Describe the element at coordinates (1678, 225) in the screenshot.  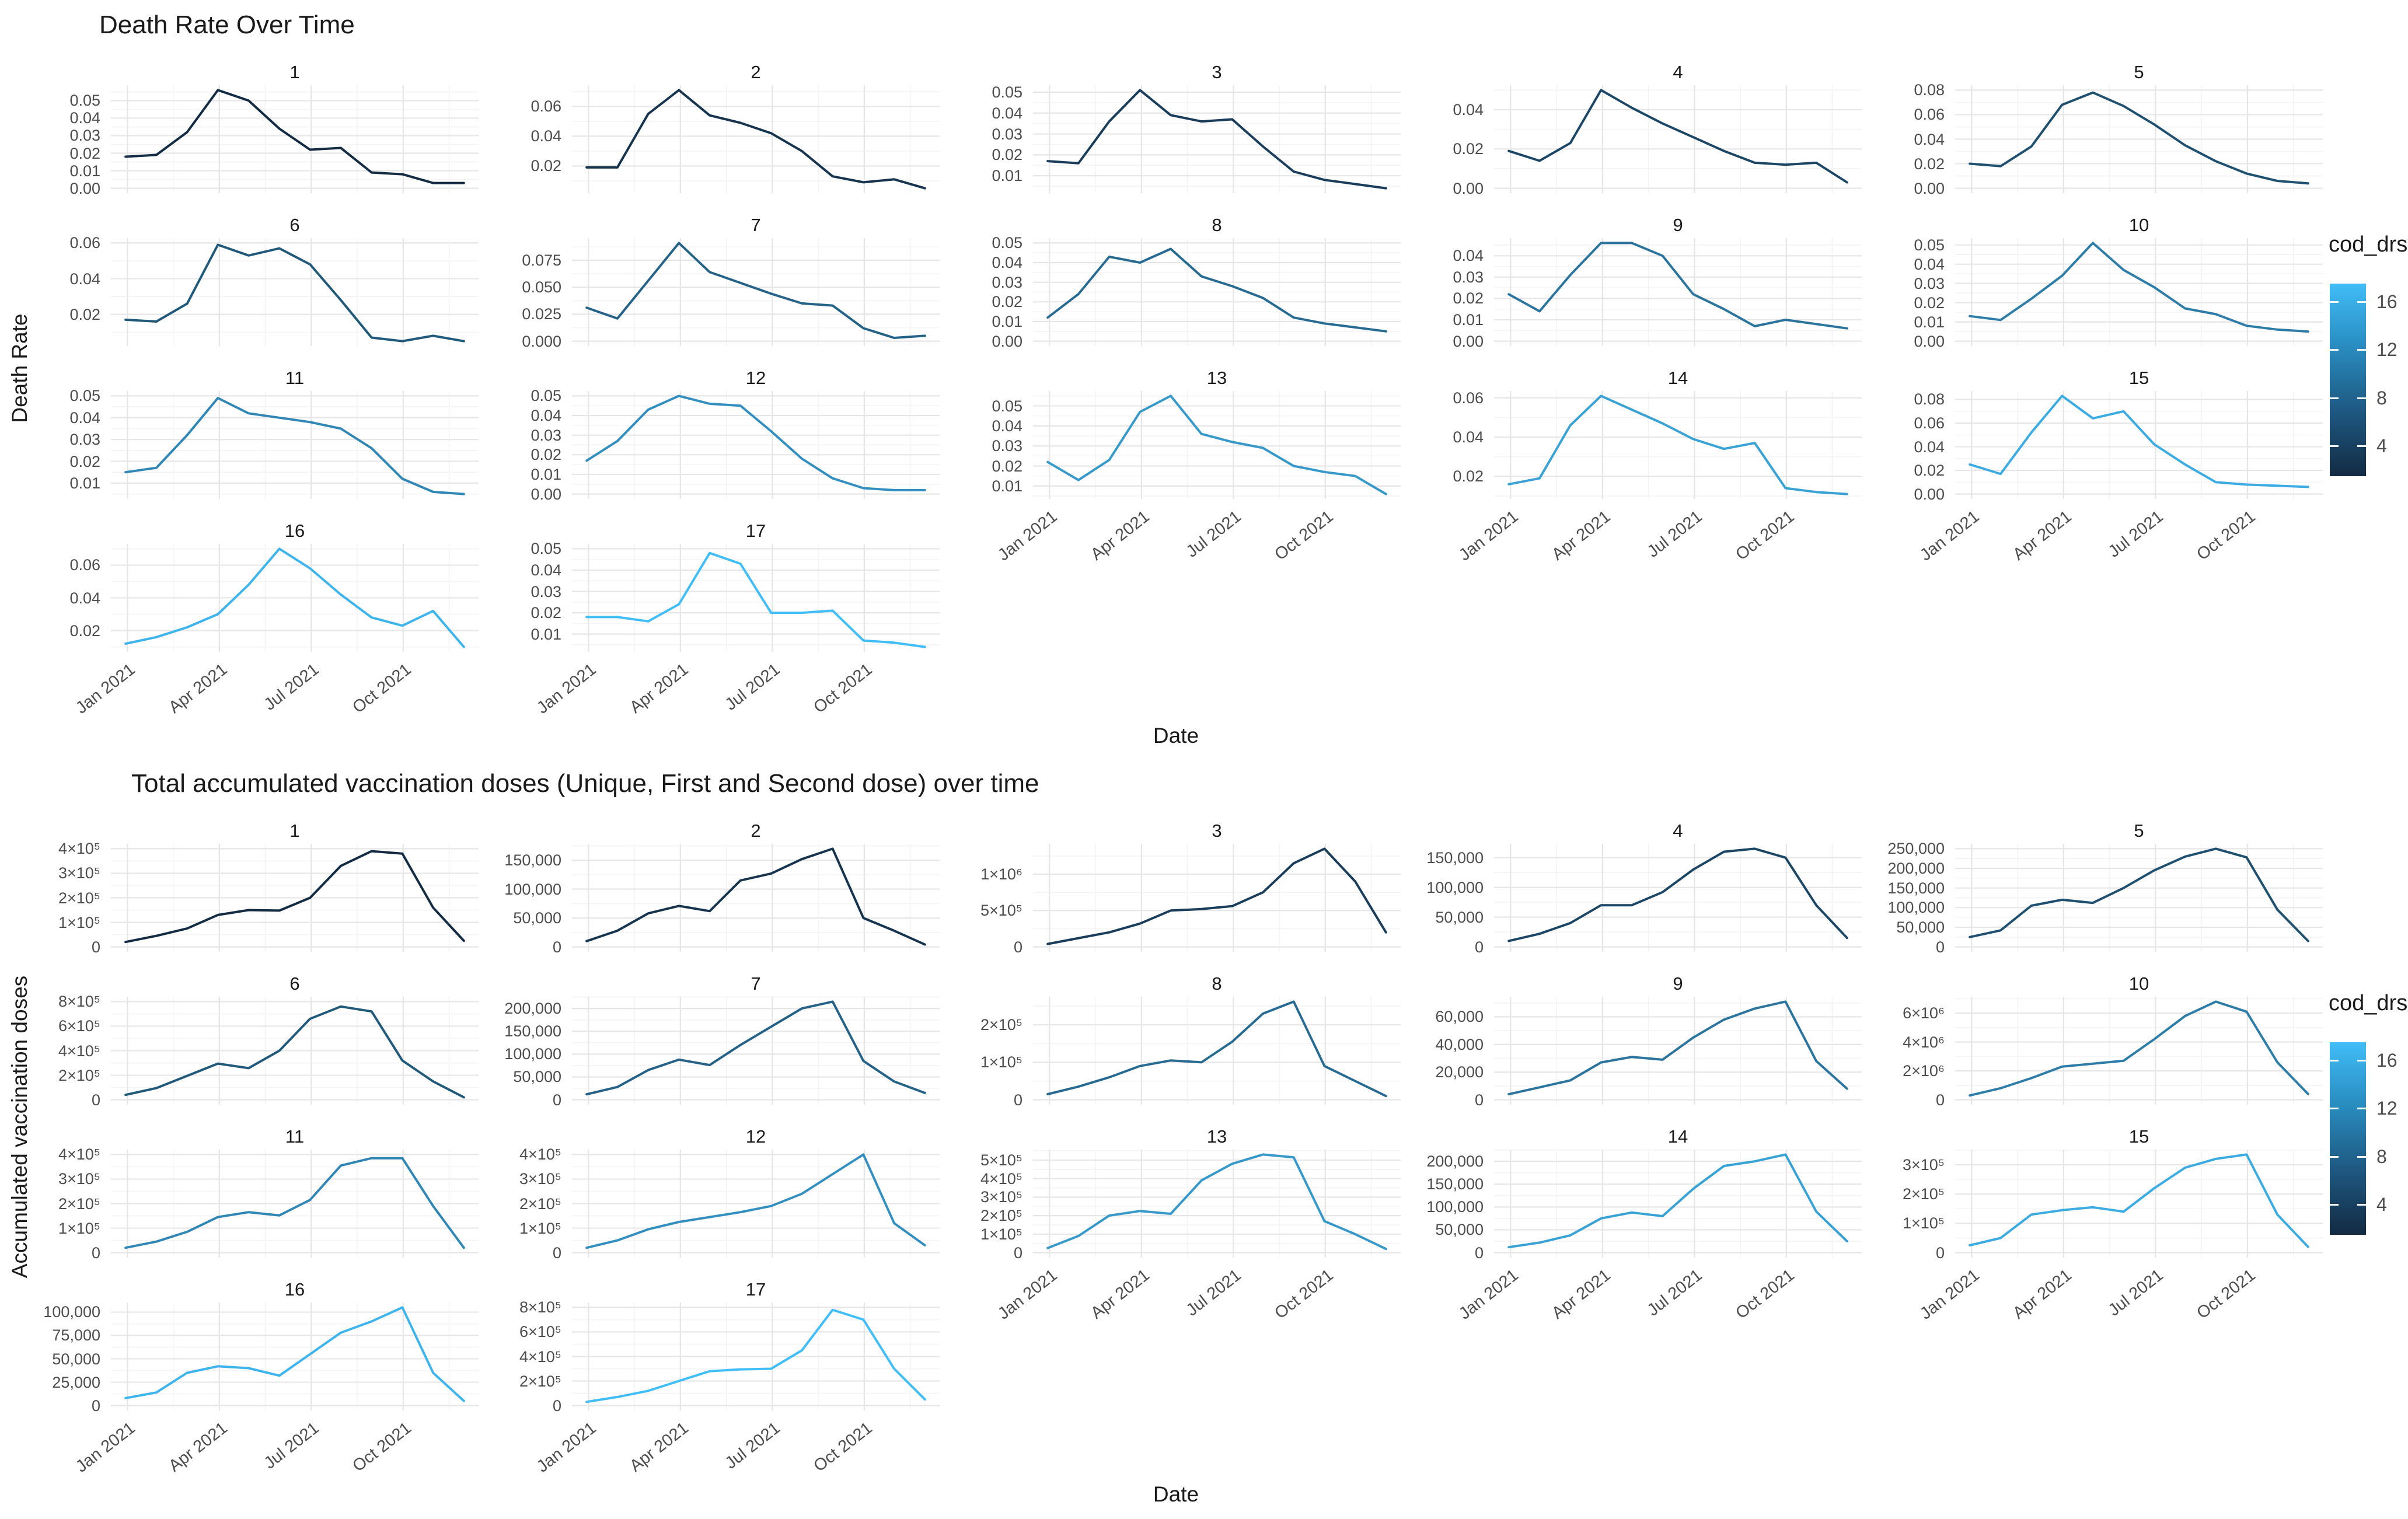
I see `facet-label: 9` at that location.